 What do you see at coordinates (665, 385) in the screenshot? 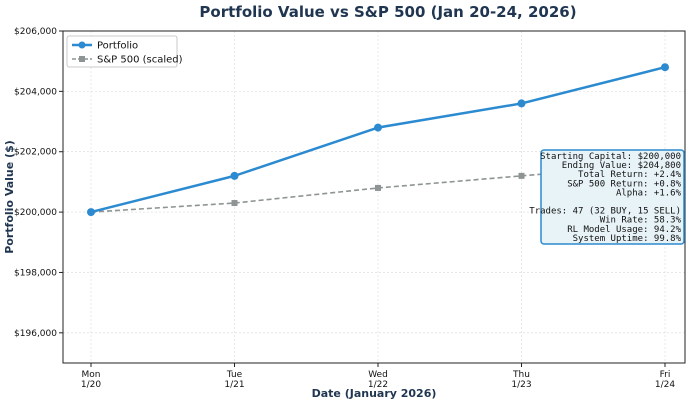
I see `x-tick-label-date: 1/24` at bounding box center [665, 385].